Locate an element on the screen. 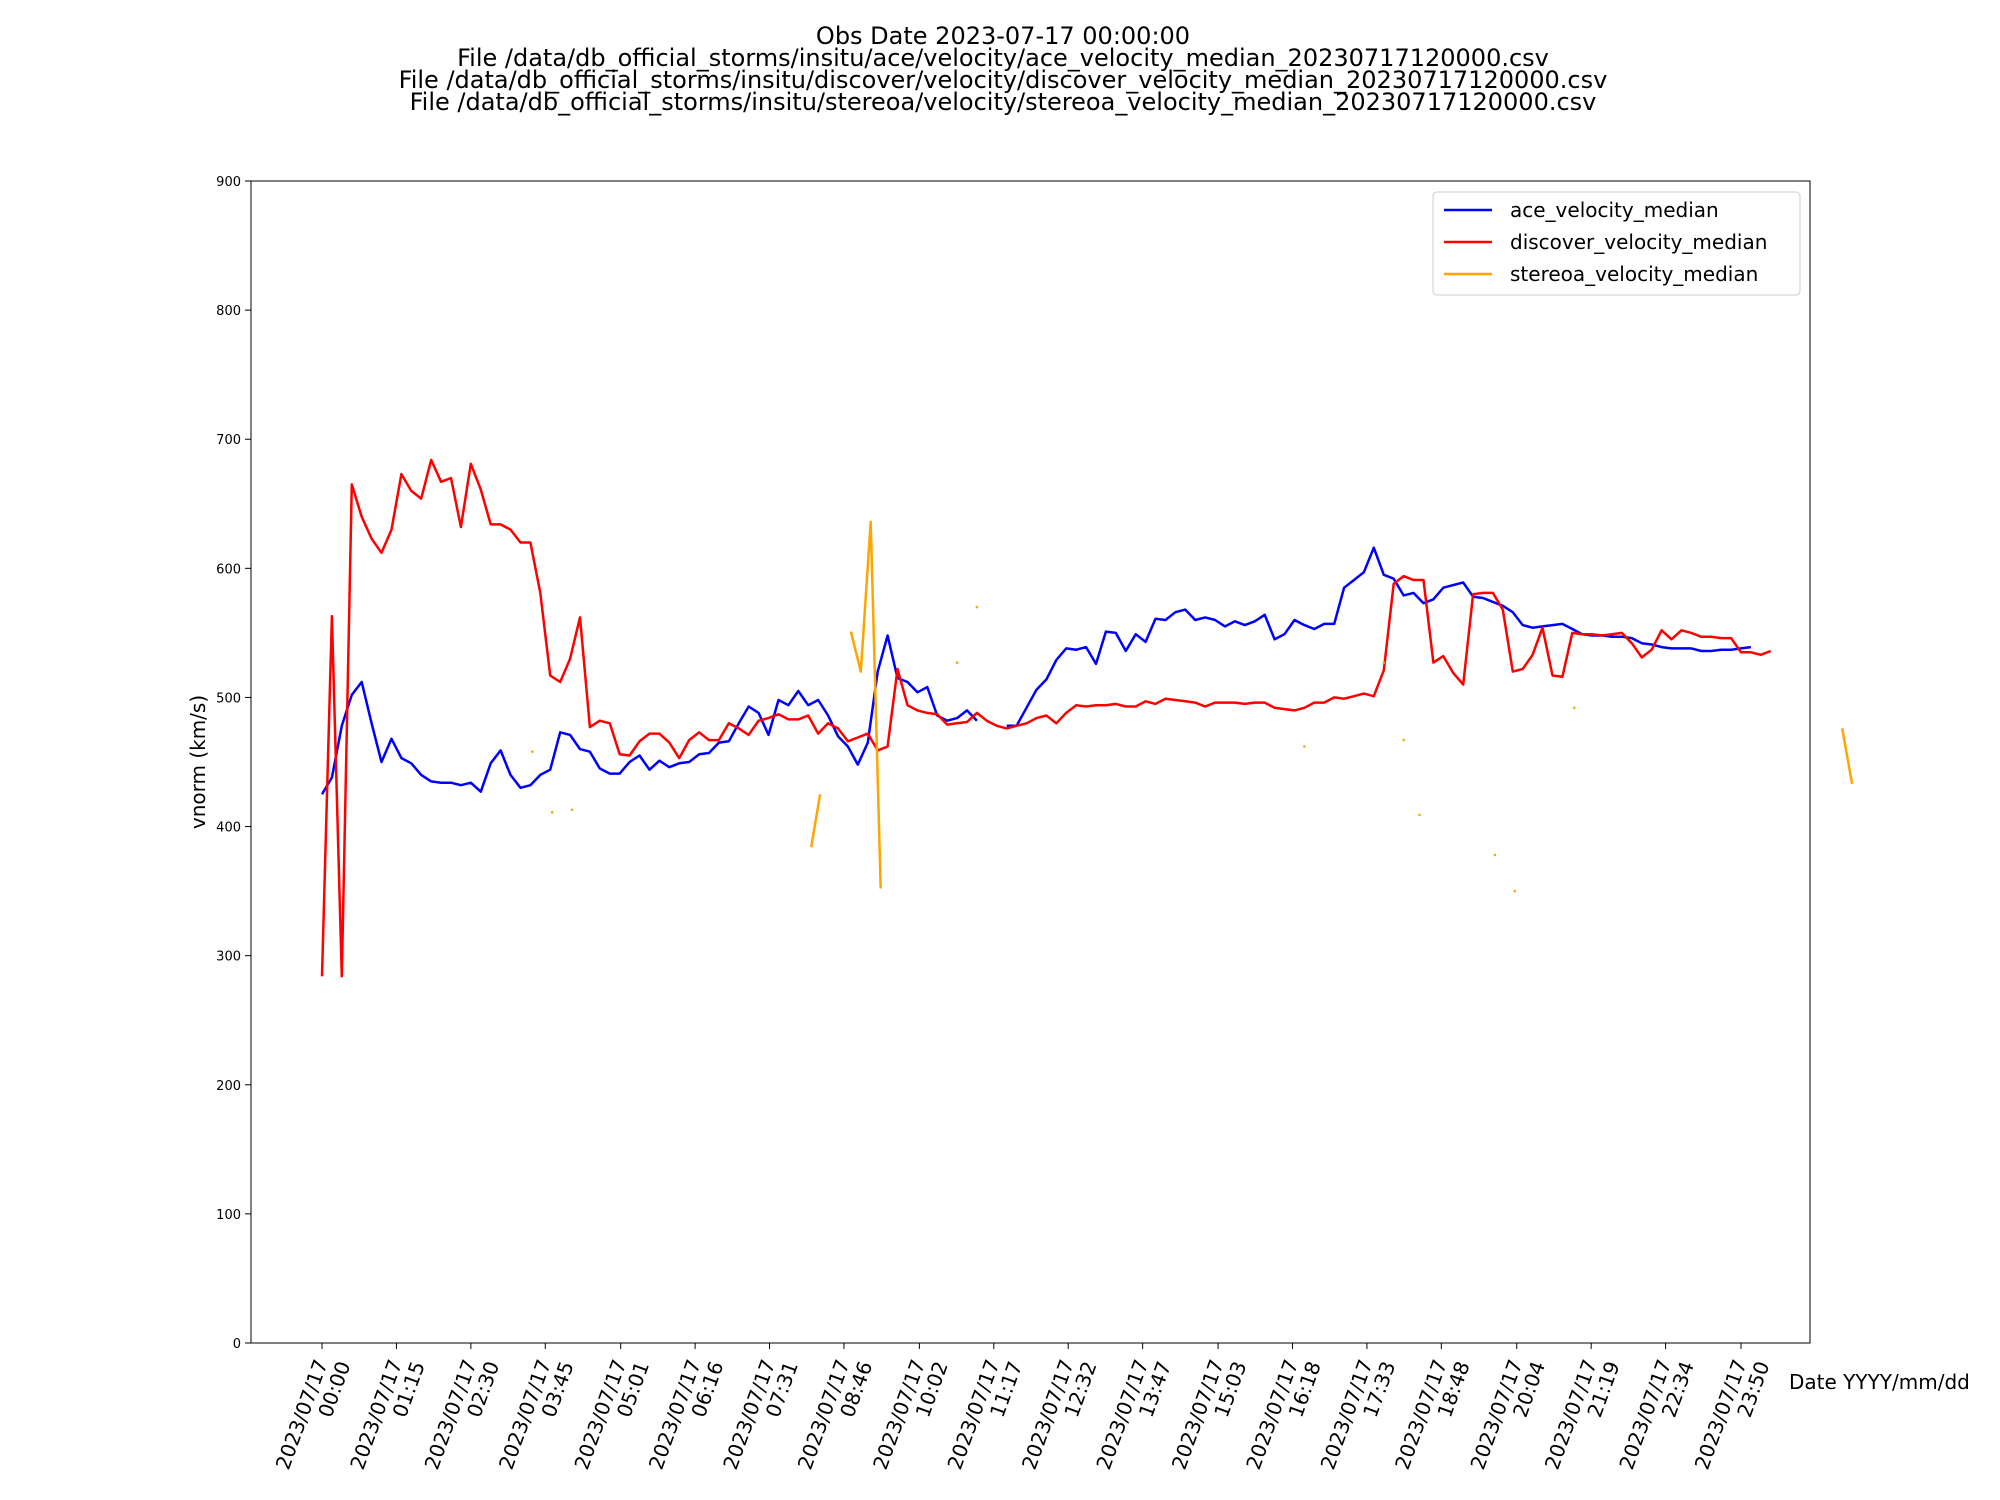 This screenshot has width=2000, height=1500. legend-box is located at coordinates (1616, 243).